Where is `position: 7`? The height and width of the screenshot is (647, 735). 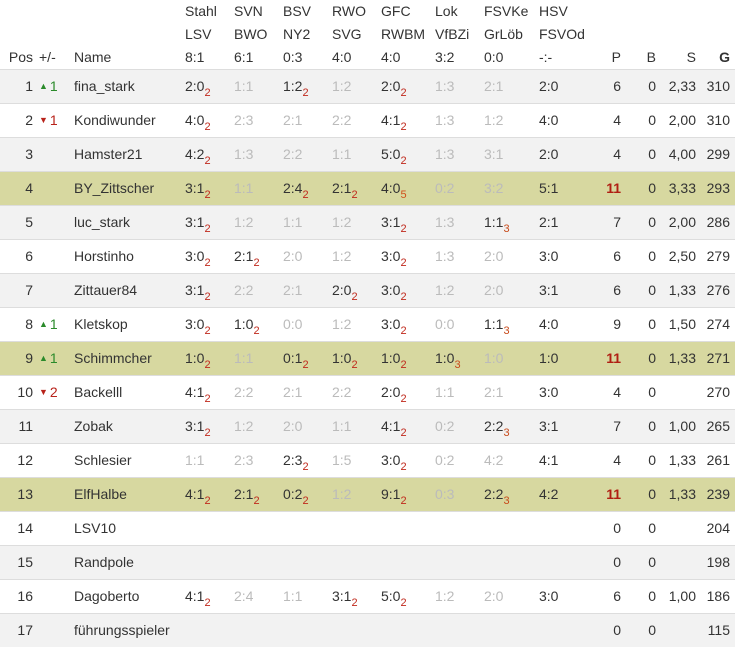 position: 7 is located at coordinates (19, 291).